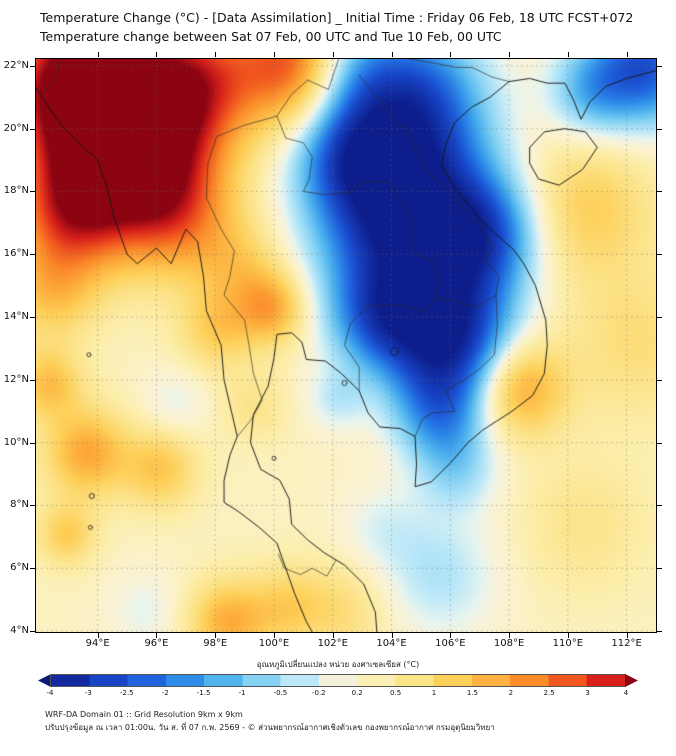 Image resolution: width=676 pixels, height=756 pixels. I want to click on colorbar-tick-label: -4, so click(50, 693).